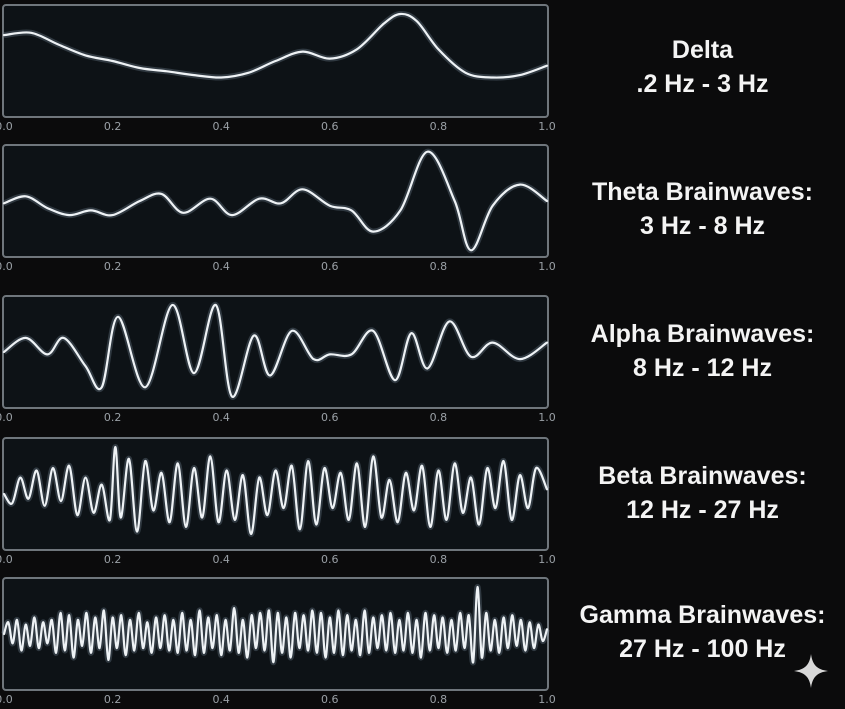 The image size is (845, 709). What do you see at coordinates (702, 615) in the screenshot?
I see `gamma-title: Gamma Brainwaves:` at bounding box center [702, 615].